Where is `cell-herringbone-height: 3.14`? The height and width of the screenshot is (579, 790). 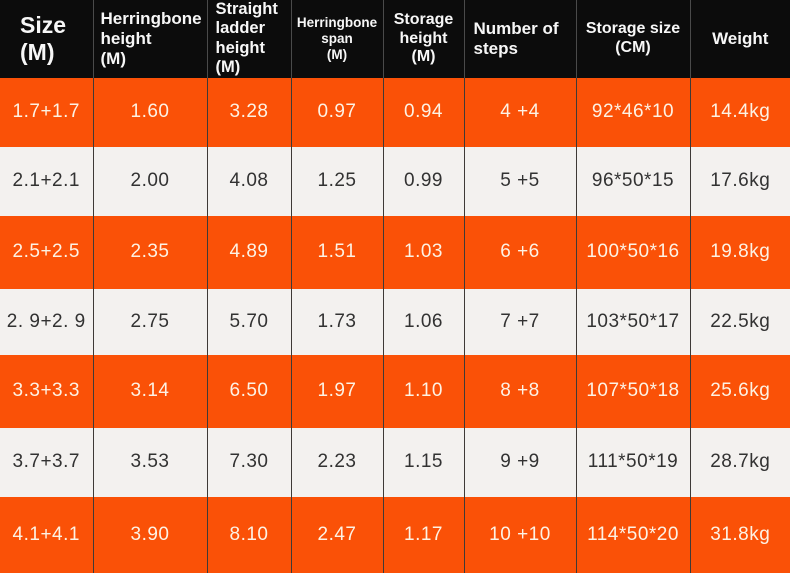 cell-herringbone-height: 3.14 is located at coordinates (150, 391).